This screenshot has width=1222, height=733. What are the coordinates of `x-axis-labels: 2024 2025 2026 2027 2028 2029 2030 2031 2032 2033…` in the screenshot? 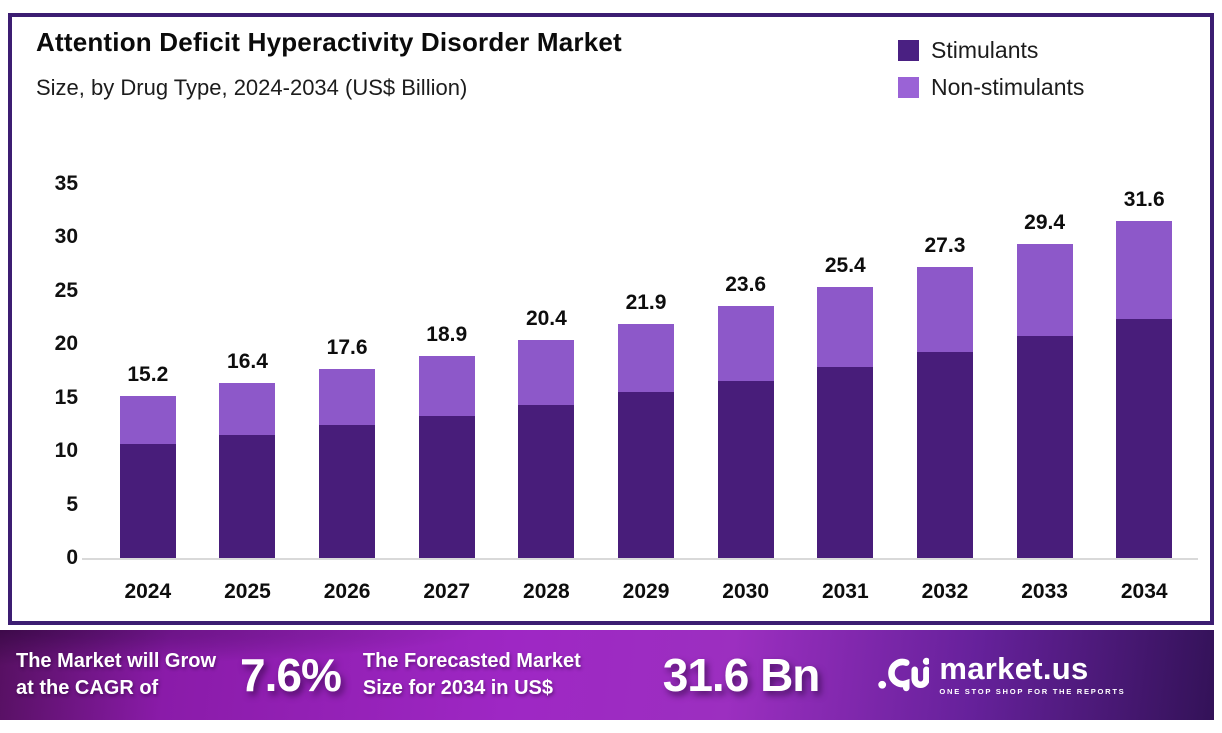 It's located at (646, 592).